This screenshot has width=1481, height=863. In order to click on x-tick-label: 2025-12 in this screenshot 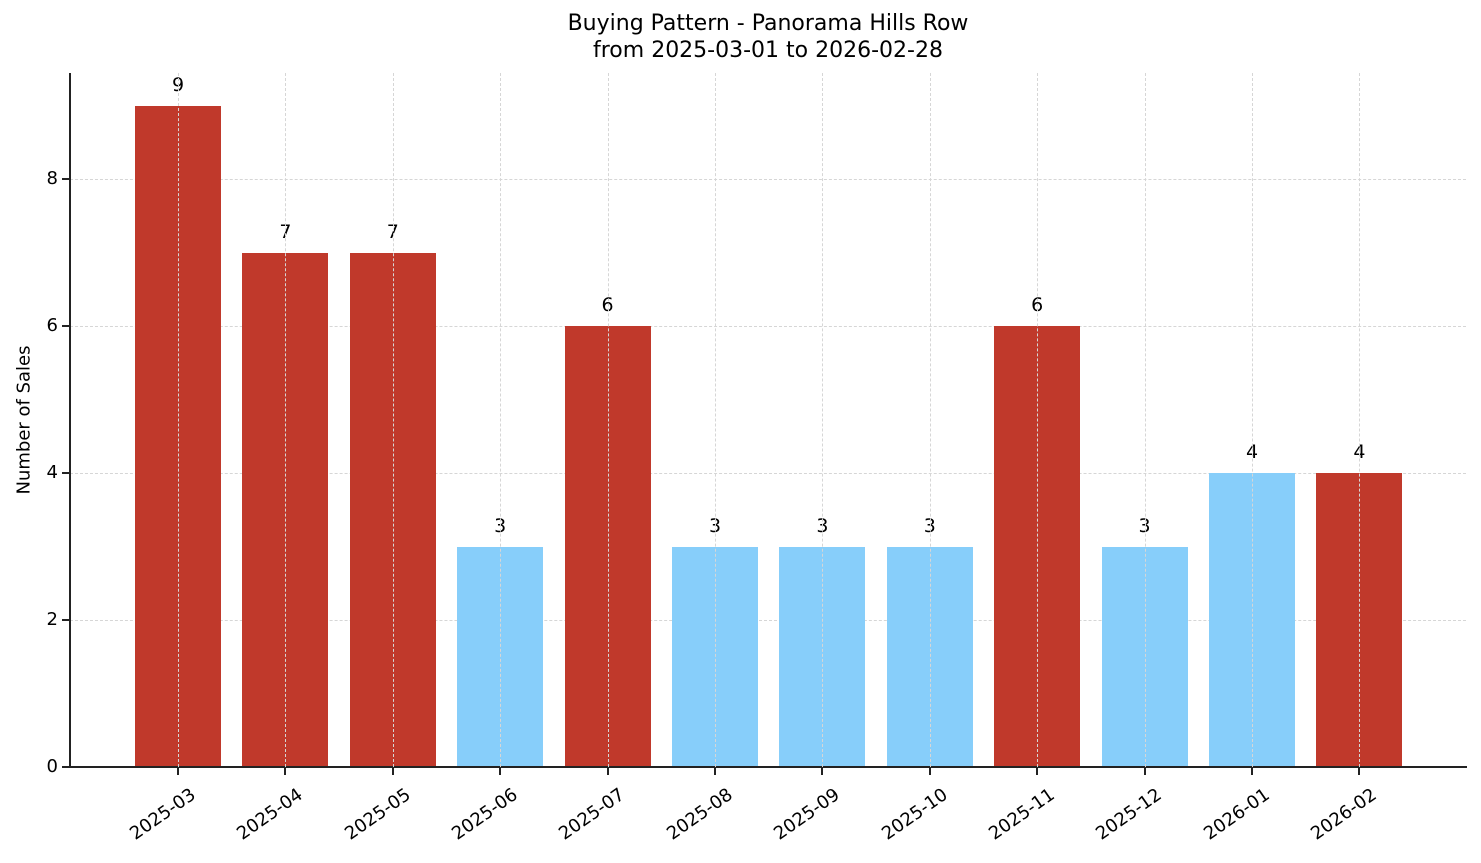, I will do `click(1129, 814)`.